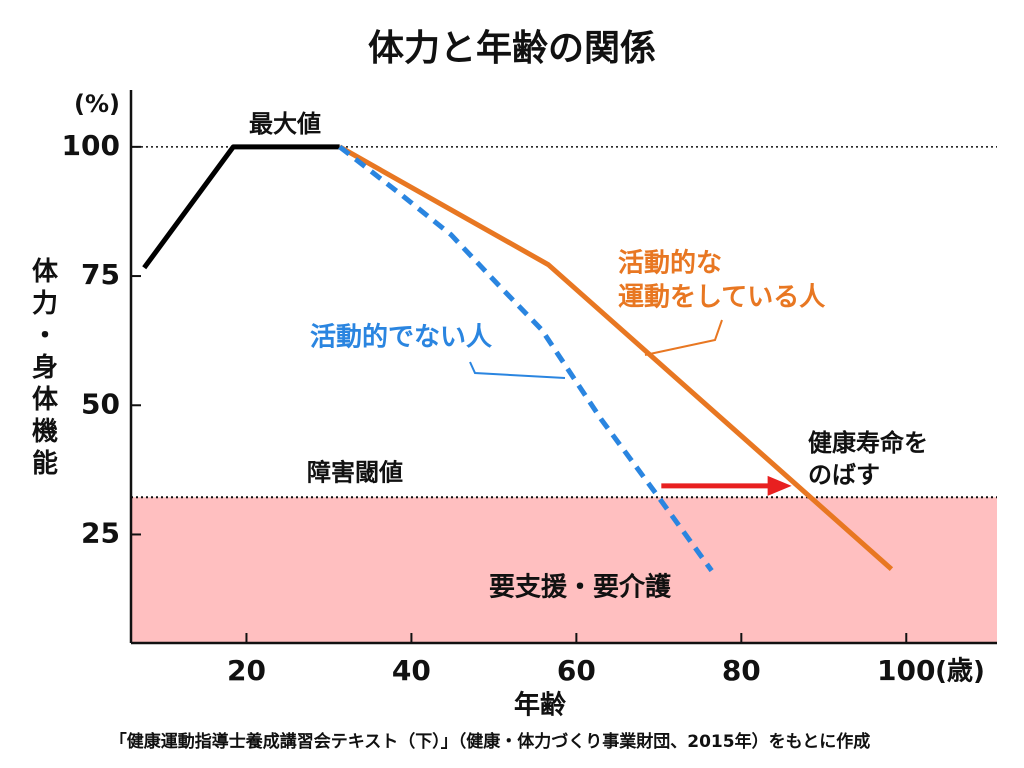 The image size is (1024, 768). I want to click on peak-label: 最大値, so click(285, 124).